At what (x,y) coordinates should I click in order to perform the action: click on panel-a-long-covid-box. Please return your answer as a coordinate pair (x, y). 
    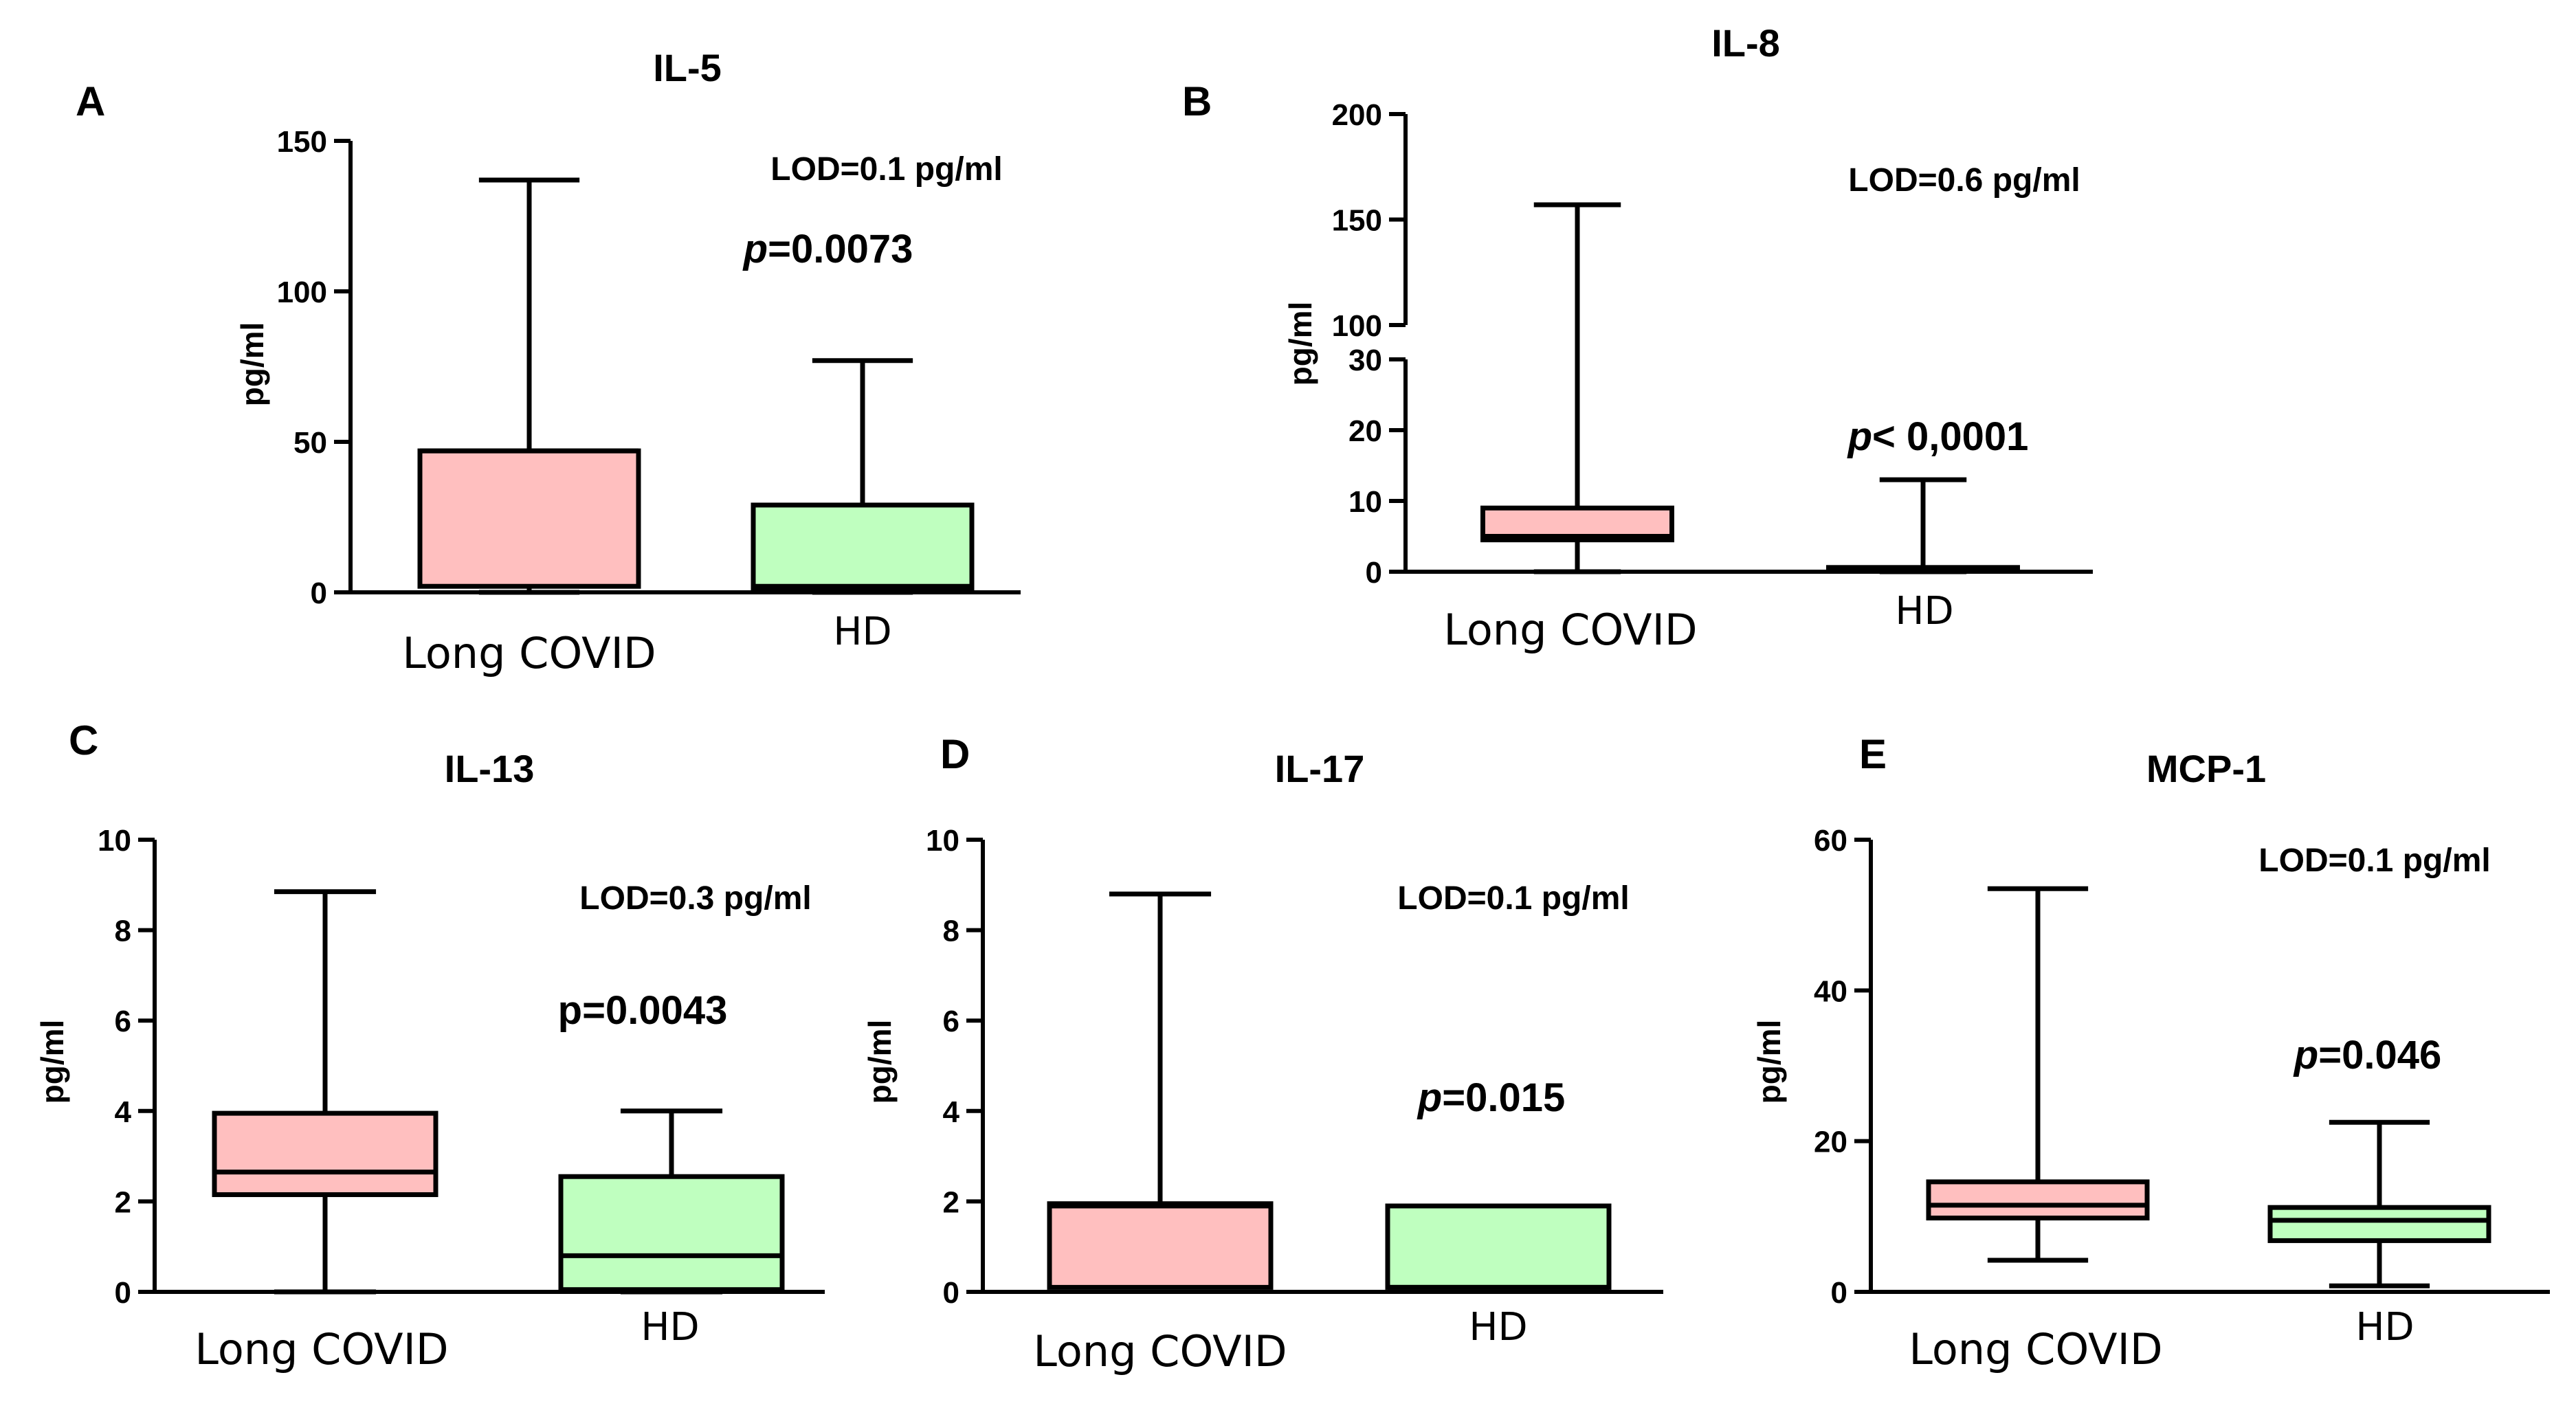
    Looking at the image, I should click on (529, 518).